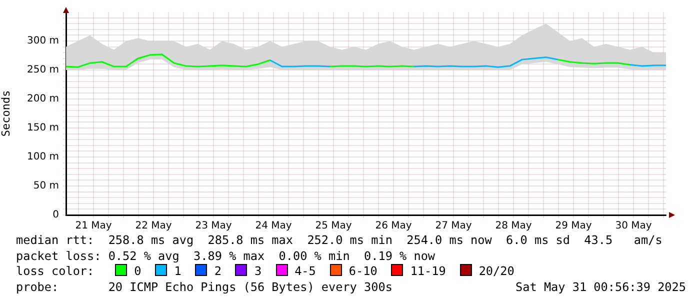 The width and height of the screenshot is (697, 297). I want to click on x-tick-label: 25 May, so click(333, 226).